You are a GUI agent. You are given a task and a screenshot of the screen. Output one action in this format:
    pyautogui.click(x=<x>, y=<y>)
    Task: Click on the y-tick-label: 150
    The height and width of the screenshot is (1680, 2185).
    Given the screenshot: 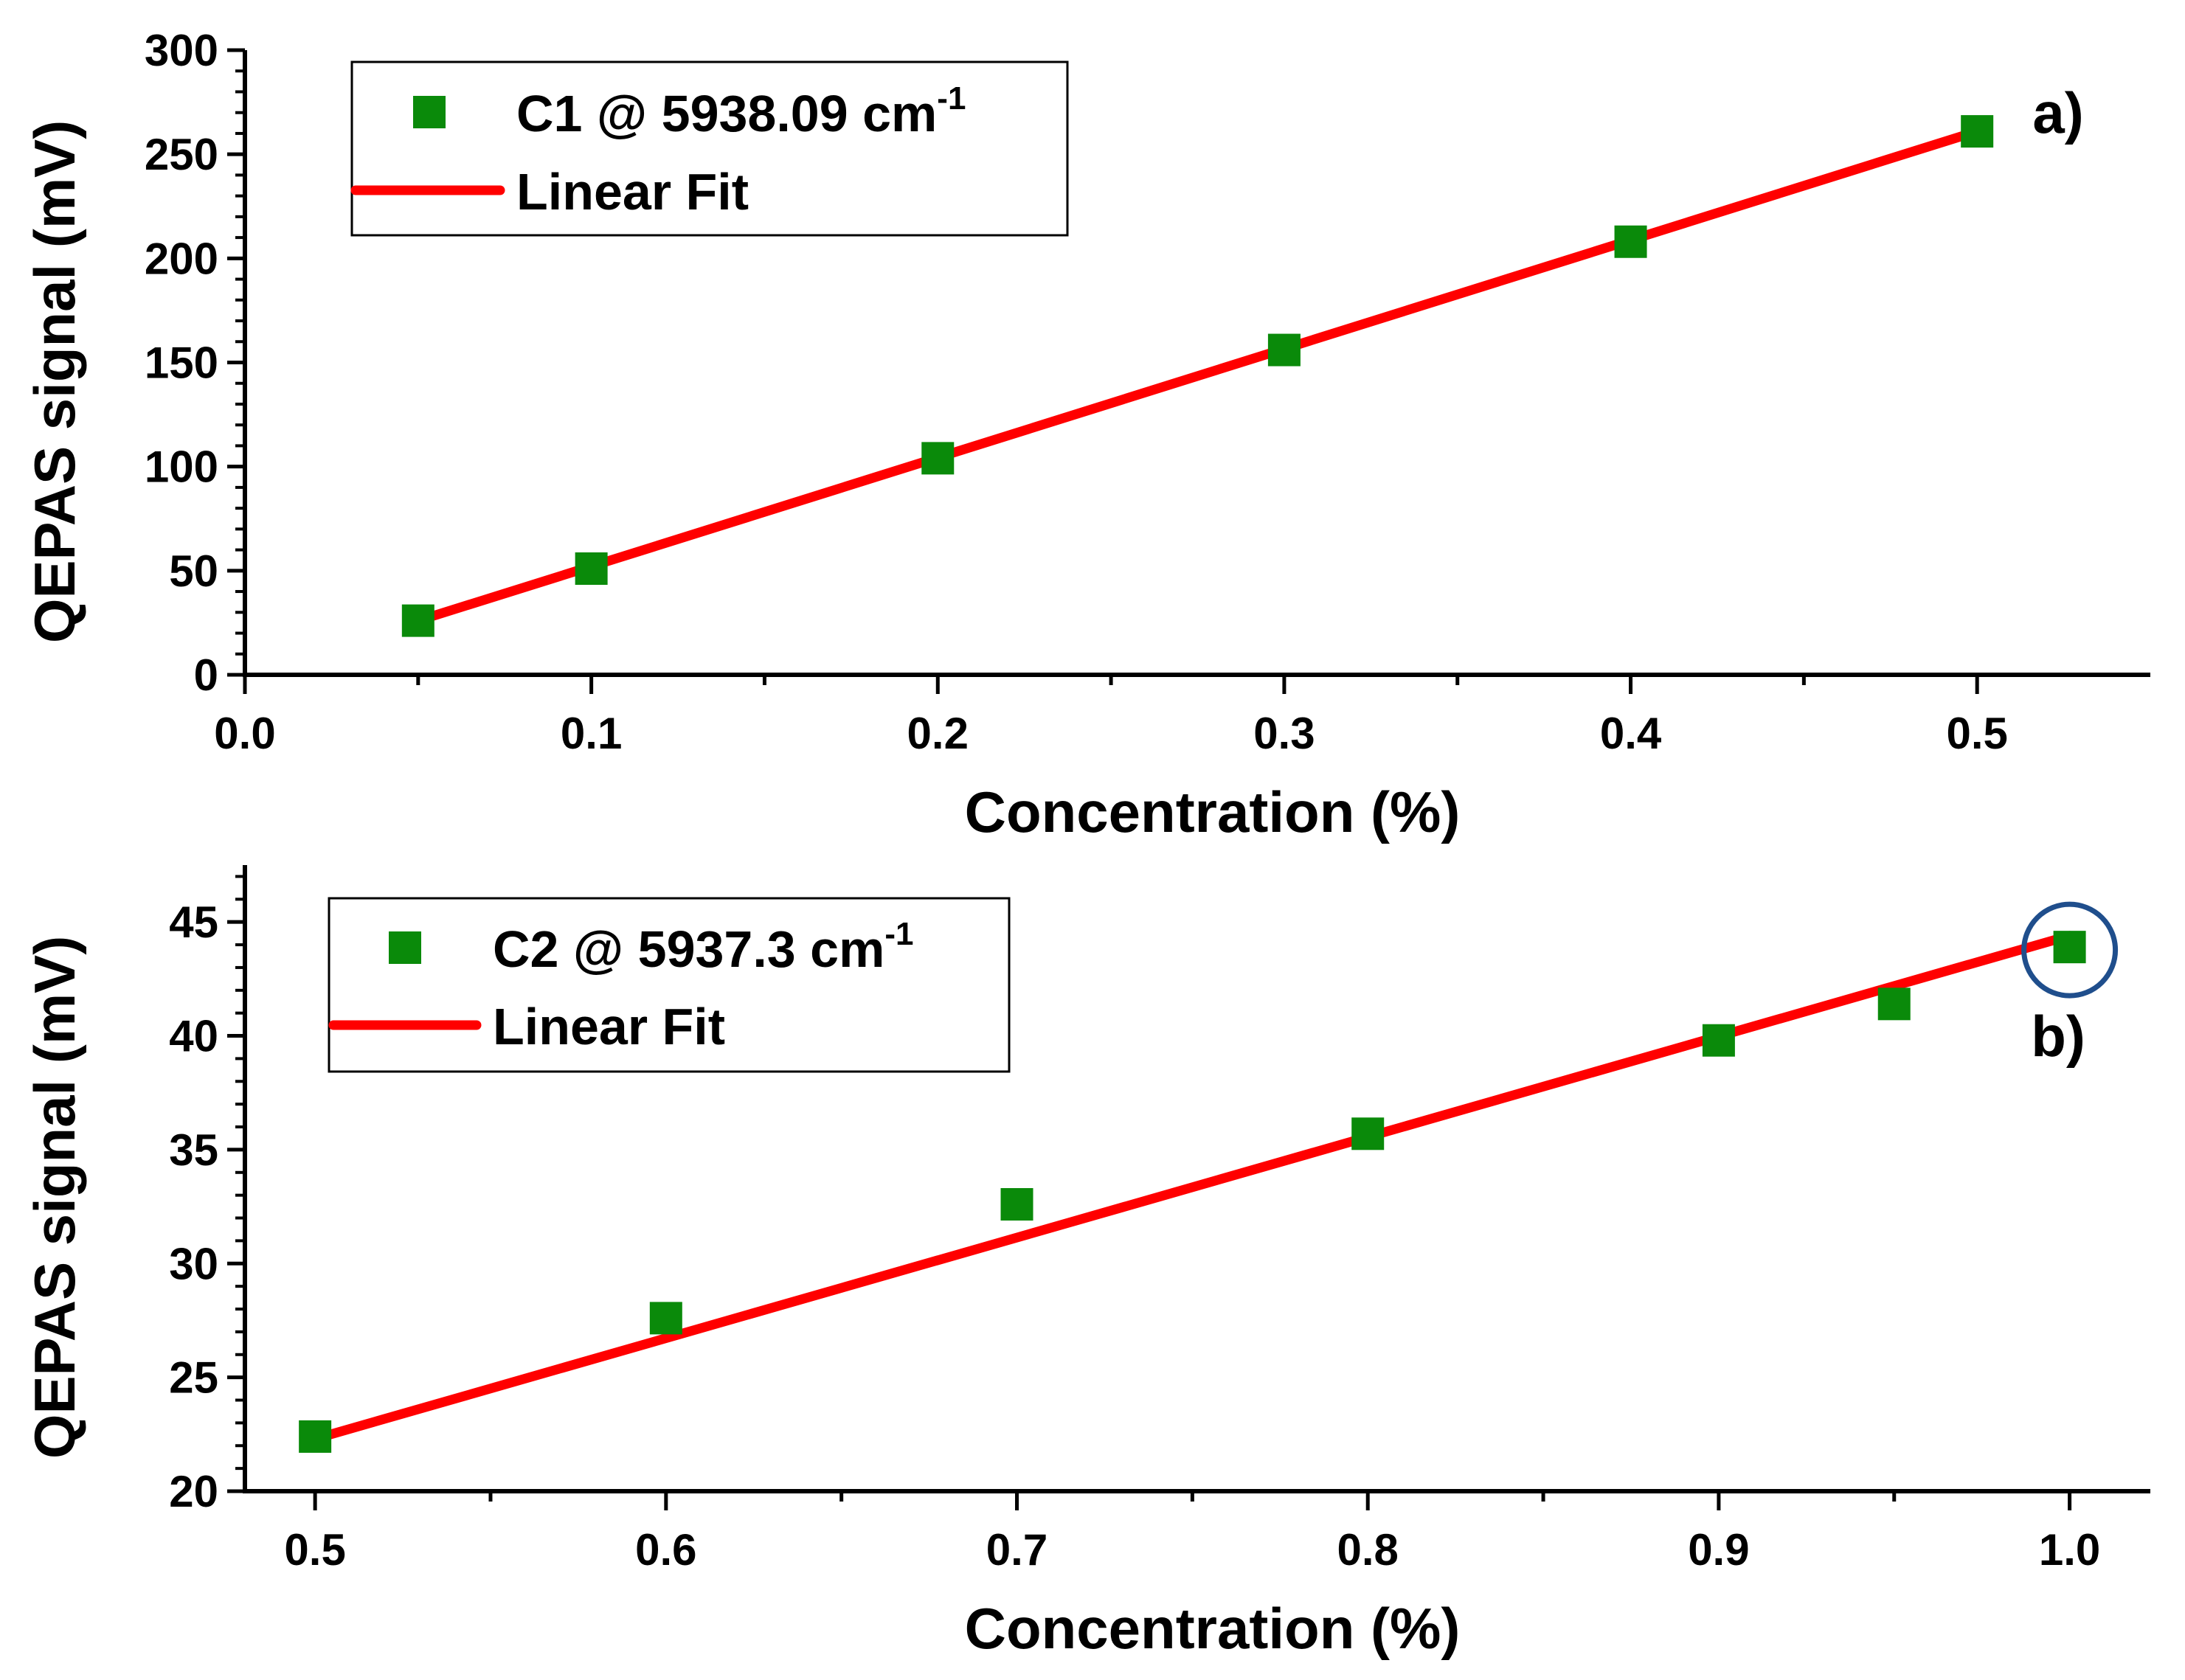 What is the action you would take?
    pyautogui.click(x=181, y=363)
    